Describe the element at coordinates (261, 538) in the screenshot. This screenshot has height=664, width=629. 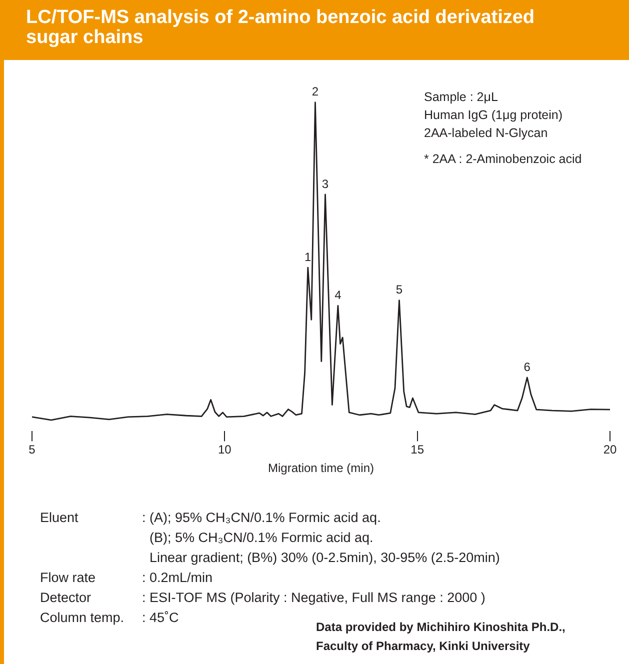
I see `text: (B); 5% CH₃CN/0.1% Formic acid aq.` at that location.